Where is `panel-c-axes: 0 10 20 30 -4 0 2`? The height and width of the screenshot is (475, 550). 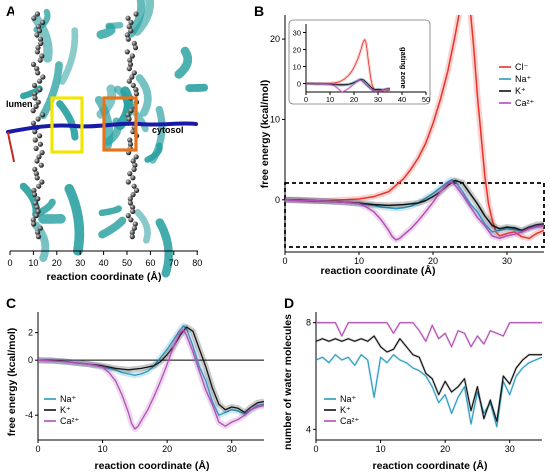 panel-c-axes: 0 10 20 30 -4 0 2 is located at coordinates (144, 383).